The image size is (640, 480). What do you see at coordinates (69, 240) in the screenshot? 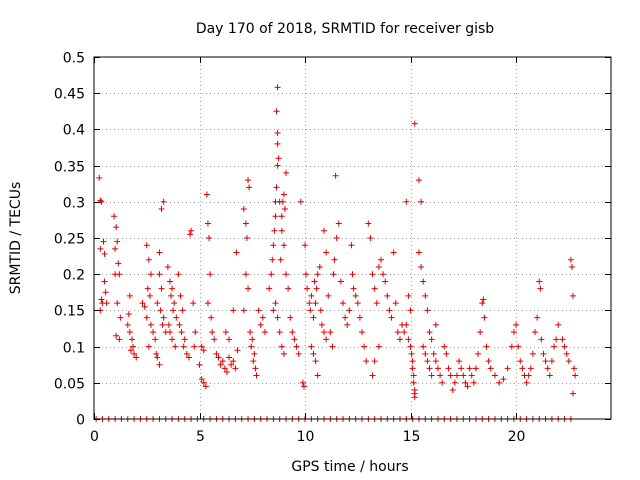
I see `y-tick-label: 0.25` at bounding box center [69, 240].